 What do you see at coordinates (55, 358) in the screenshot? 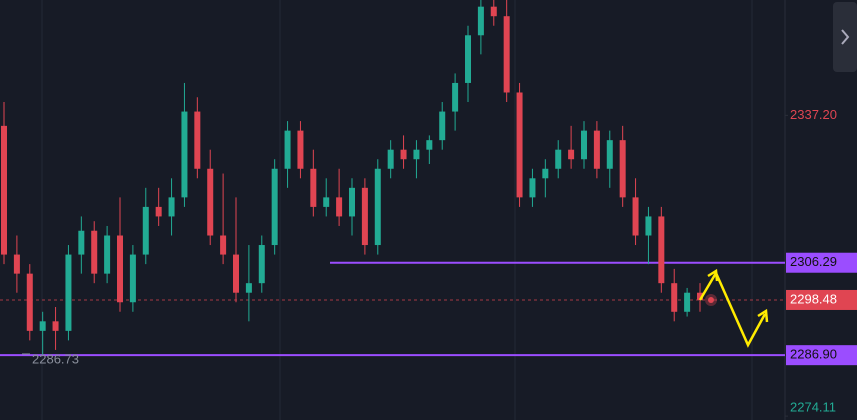
I see `low-marker-label: 2286.73` at bounding box center [55, 358].